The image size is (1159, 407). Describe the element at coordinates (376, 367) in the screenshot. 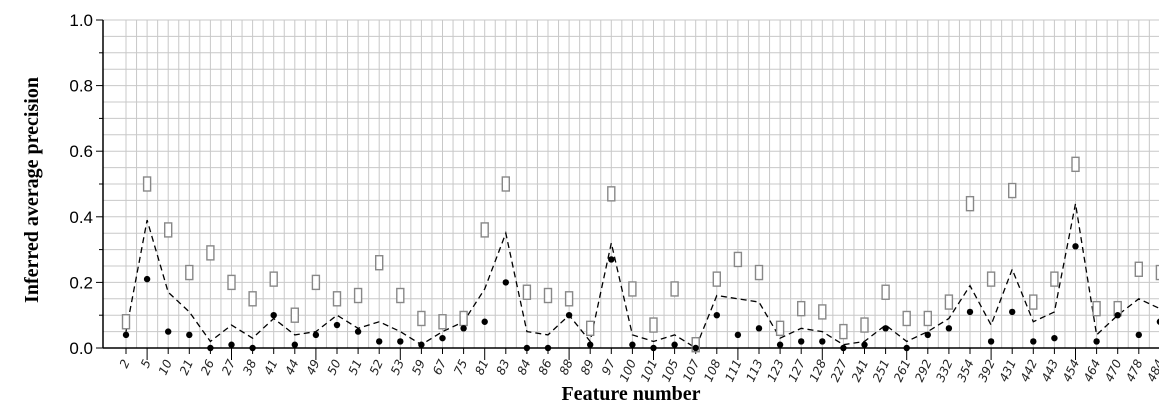

I see `x-tick-label: 52` at that location.